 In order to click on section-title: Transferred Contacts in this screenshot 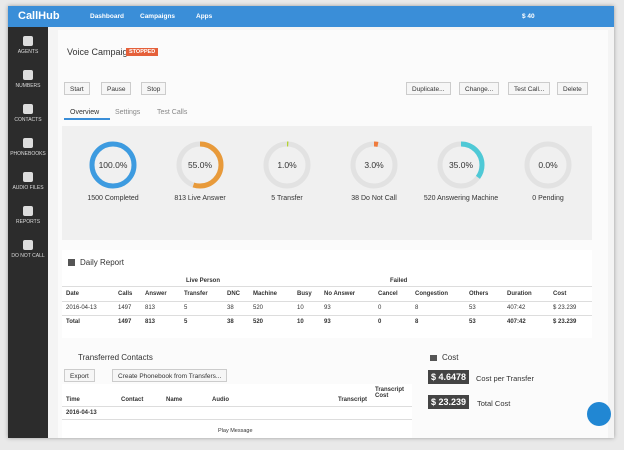, I will do `click(115, 357)`.